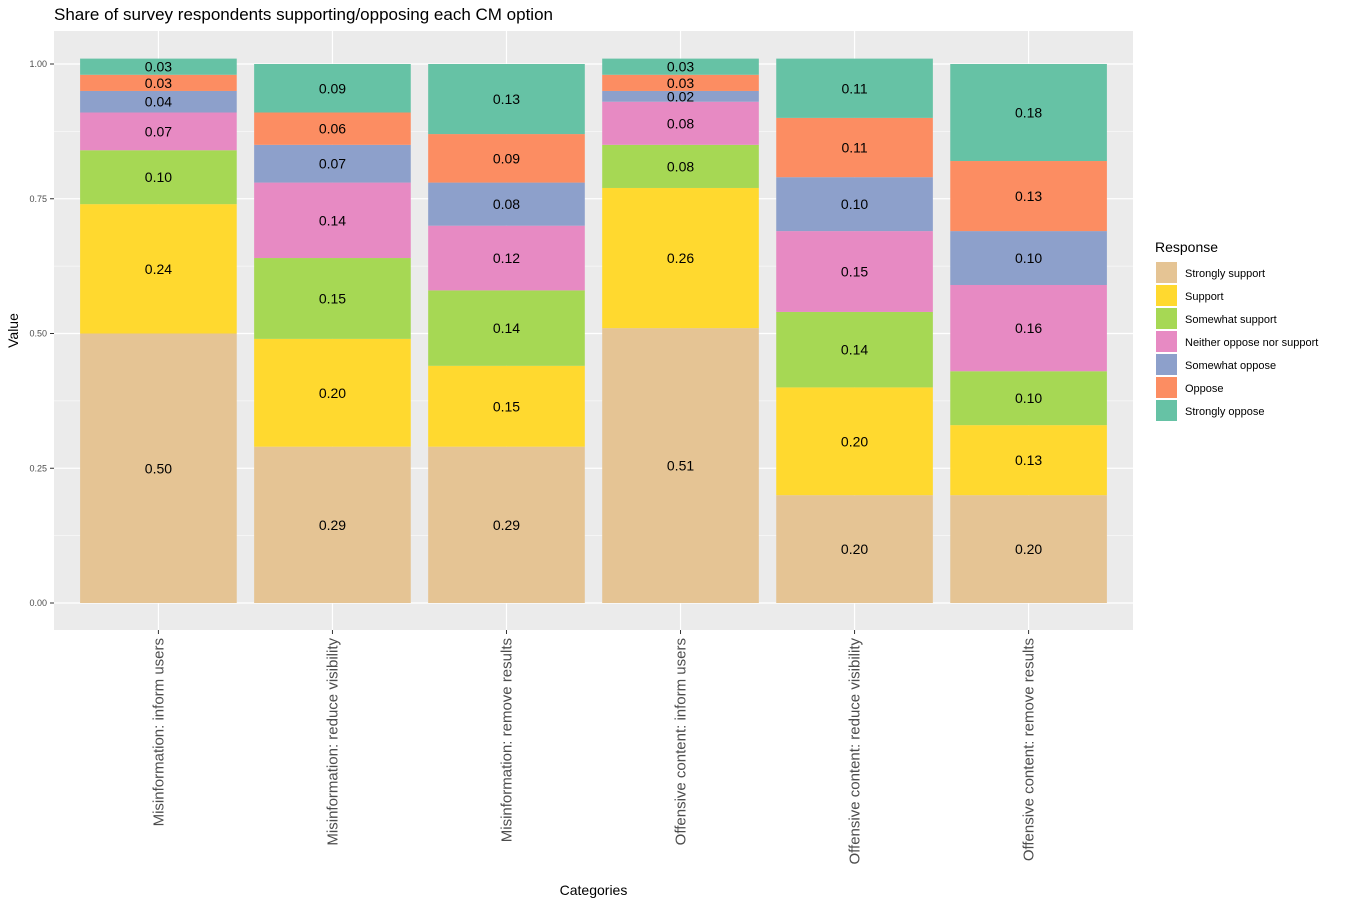 This screenshot has width=1348, height=906. Describe the element at coordinates (38, 334) in the screenshot. I see `y-tick-label: 0.50` at that location.